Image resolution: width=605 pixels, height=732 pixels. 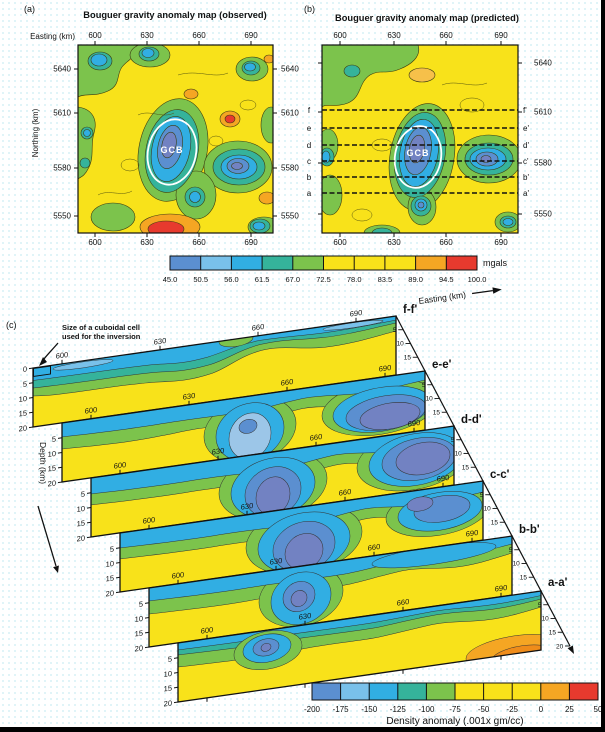 What do you see at coordinates (172, 150) in the screenshot?
I see `gcb-label-a: GCB` at bounding box center [172, 150].